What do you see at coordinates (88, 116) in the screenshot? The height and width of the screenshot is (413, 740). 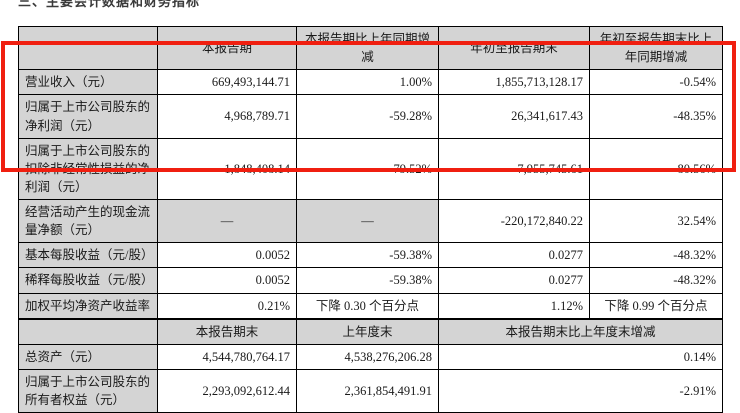 I see `row-label-net-profit: 归属于上市公司股东的净利润（元）` at bounding box center [88, 116].